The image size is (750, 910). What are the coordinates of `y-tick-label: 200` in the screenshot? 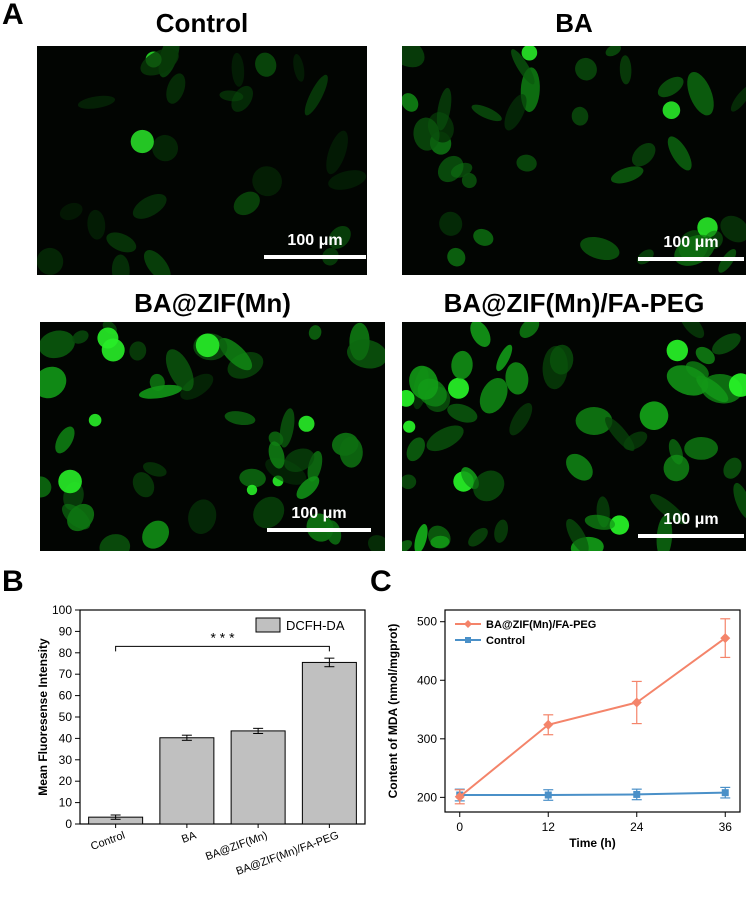 It's located at (427, 797).